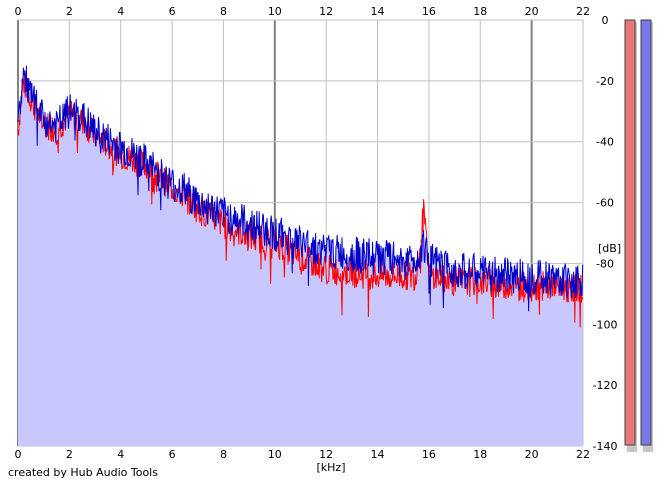 The width and height of the screenshot is (665, 486). Describe the element at coordinates (378, 11) in the screenshot. I see `x-tick-label-top: 14` at that location.